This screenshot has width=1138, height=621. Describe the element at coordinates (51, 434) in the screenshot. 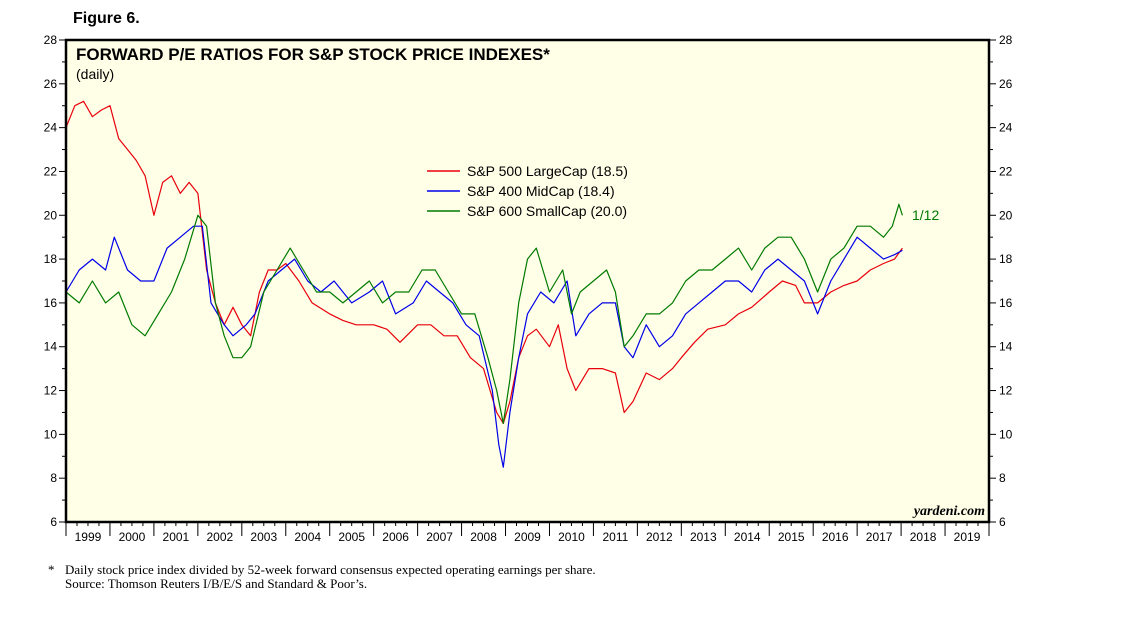

I see `y-tick-label-left: 10` at that location.